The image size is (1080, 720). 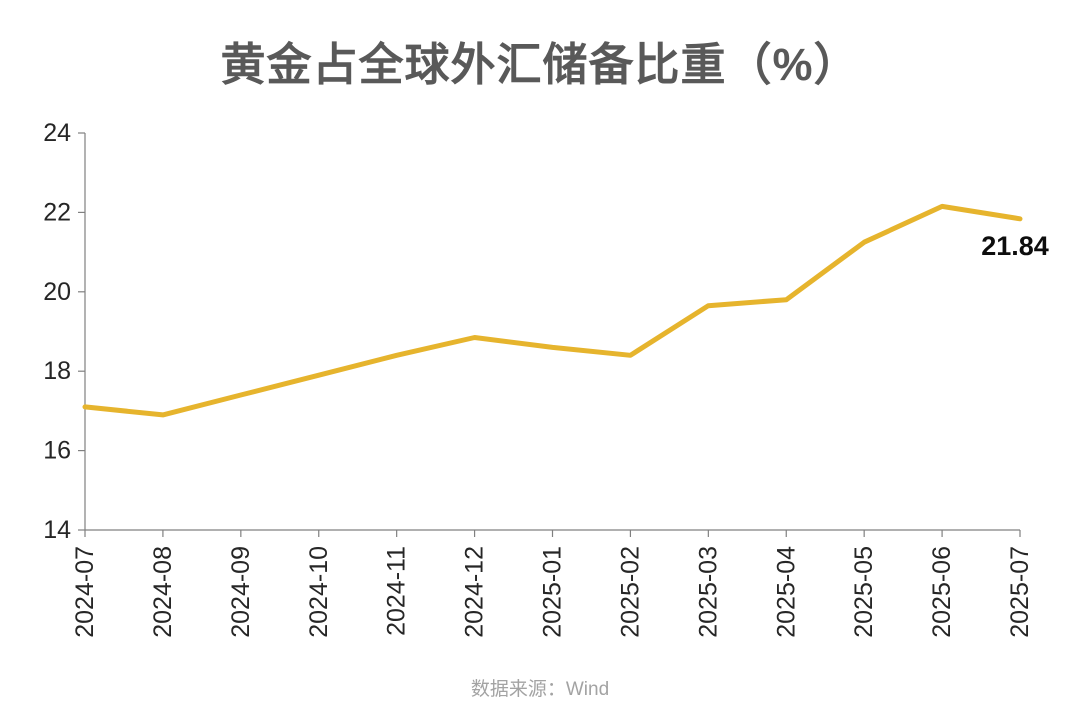 What do you see at coordinates (475, 592) in the screenshot?
I see `x-tick-label: 2024-12` at bounding box center [475, 592].